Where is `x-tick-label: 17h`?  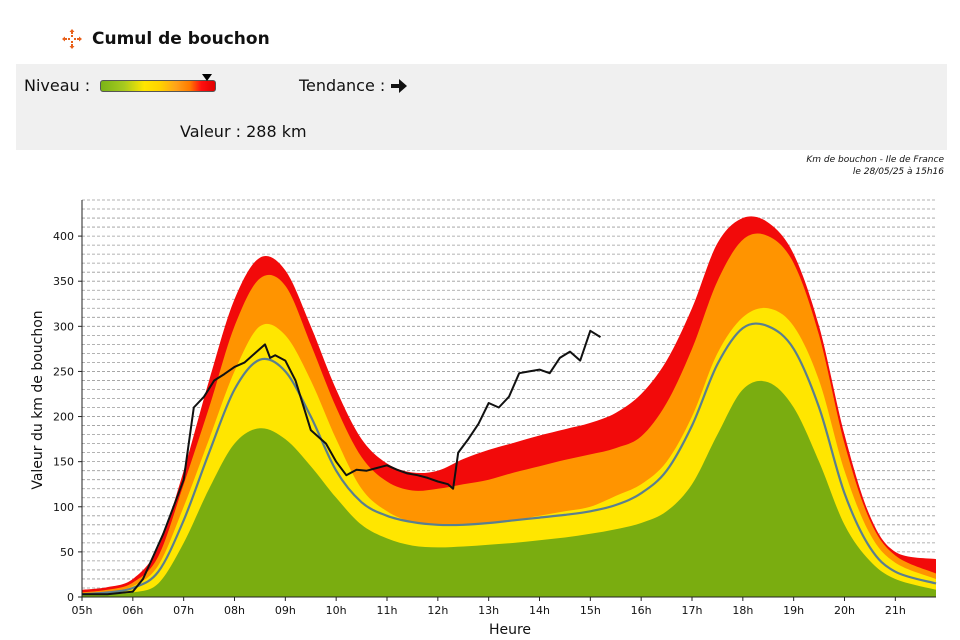 x-tick-label: 17h is located at coordinates (692, 610).